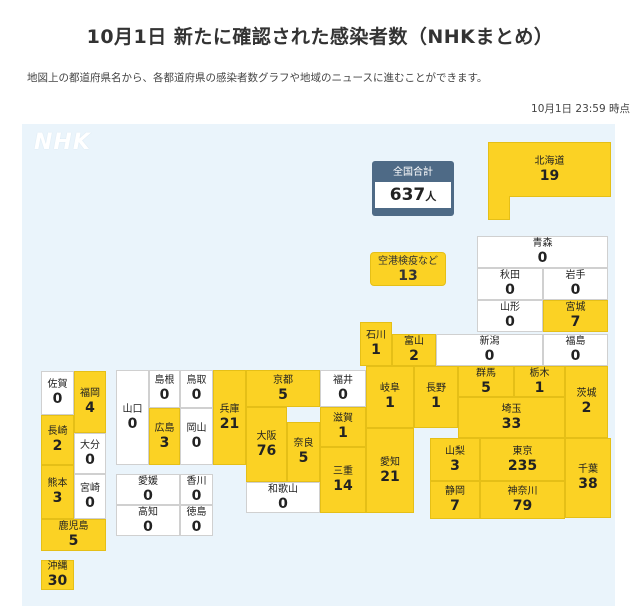 This screenshot has width=640, height=614. I want to click on pref-fukushima: 福島 0, so click(575, 350).